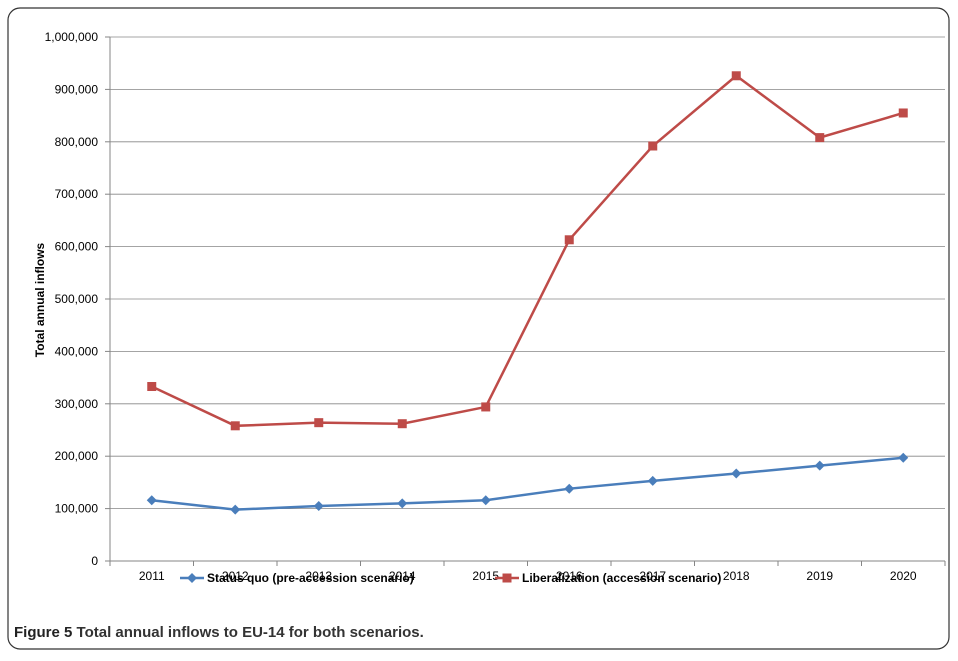 The height and width of the screenshot is (661, 958). I want to click on x-tick-label: 2017, so click(652, 576).